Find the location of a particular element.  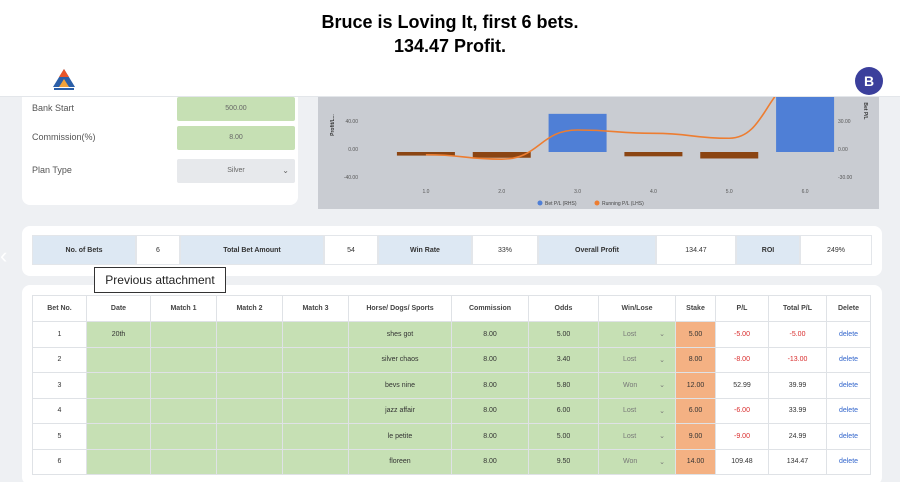

win-rate-label: Win Rate is located at coordinates (425, 250).